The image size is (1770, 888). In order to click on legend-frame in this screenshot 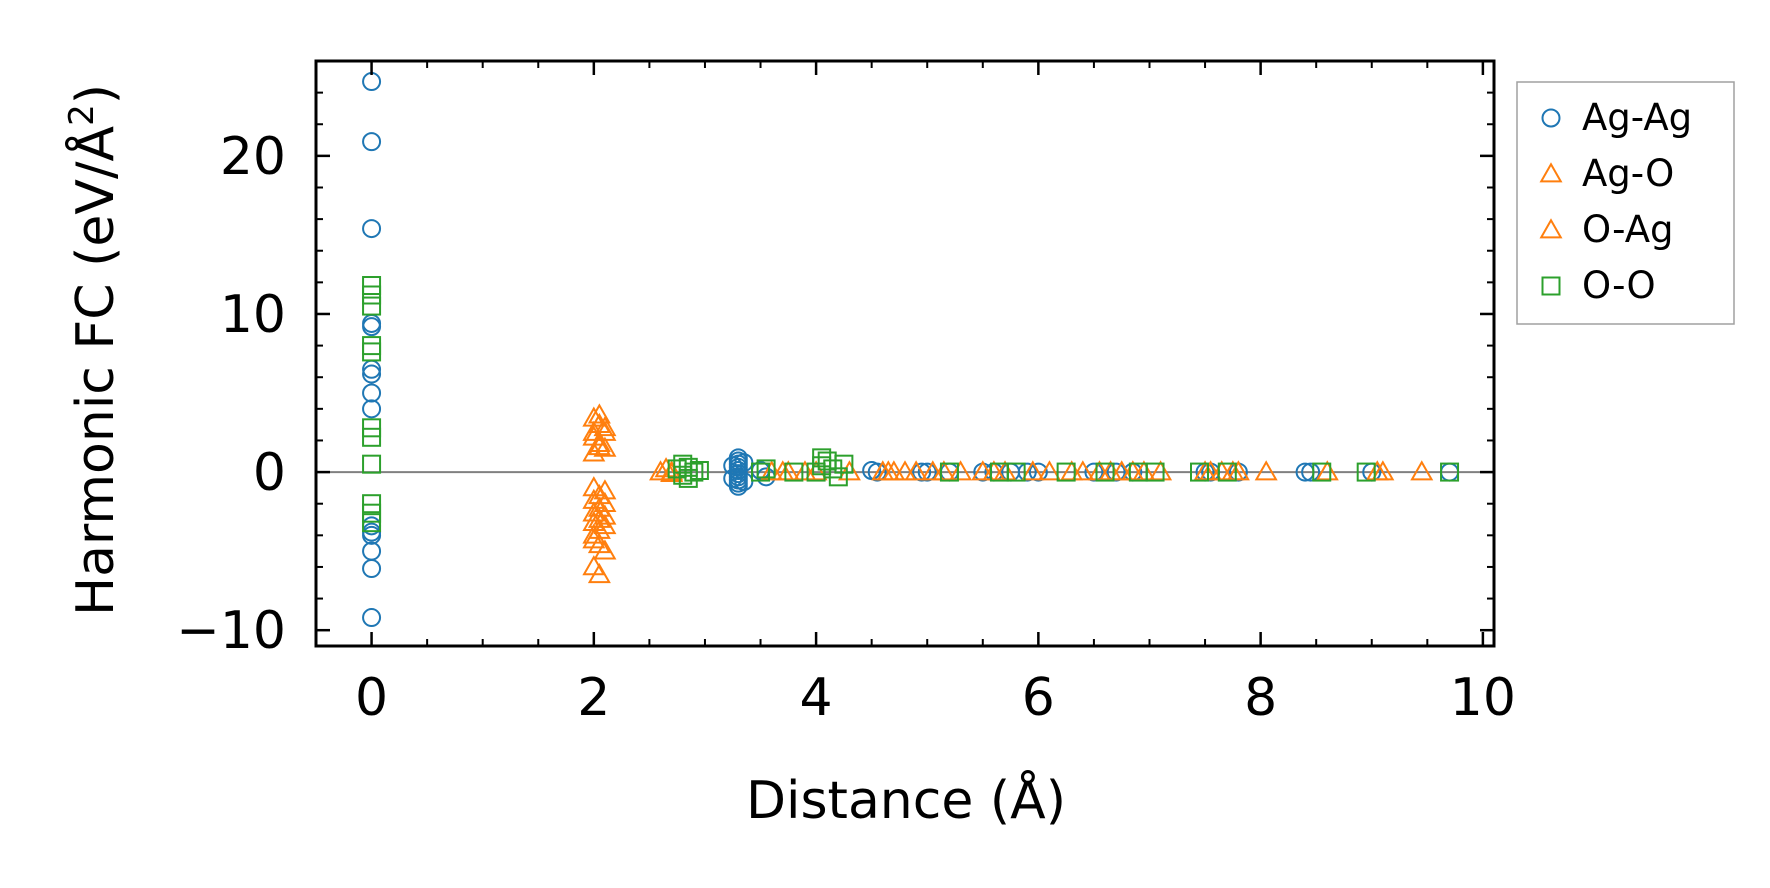, I will do `click(1625, 203)`.